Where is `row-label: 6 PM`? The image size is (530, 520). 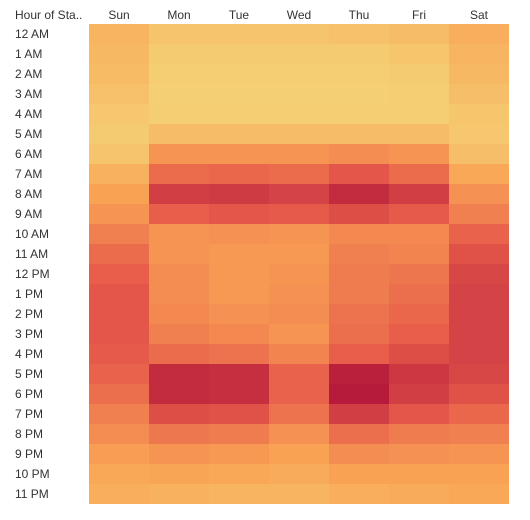
row-label: 6 PM is located at coordinates (29, 394).